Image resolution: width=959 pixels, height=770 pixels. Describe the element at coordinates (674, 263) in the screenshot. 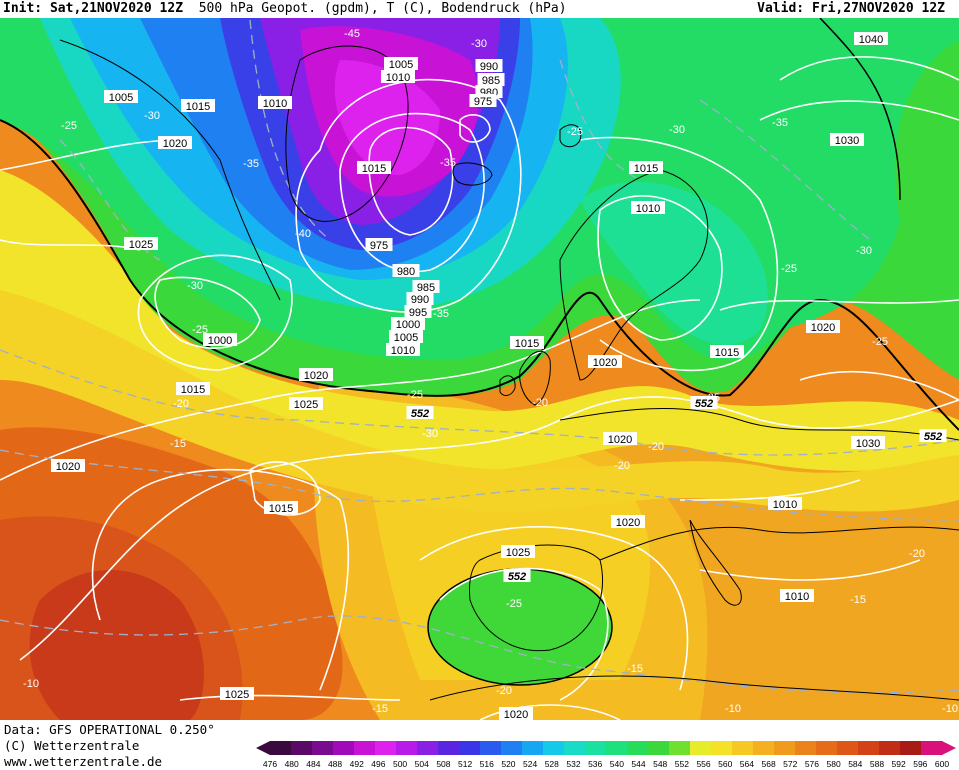

I see `field-band-536-east` at that location.